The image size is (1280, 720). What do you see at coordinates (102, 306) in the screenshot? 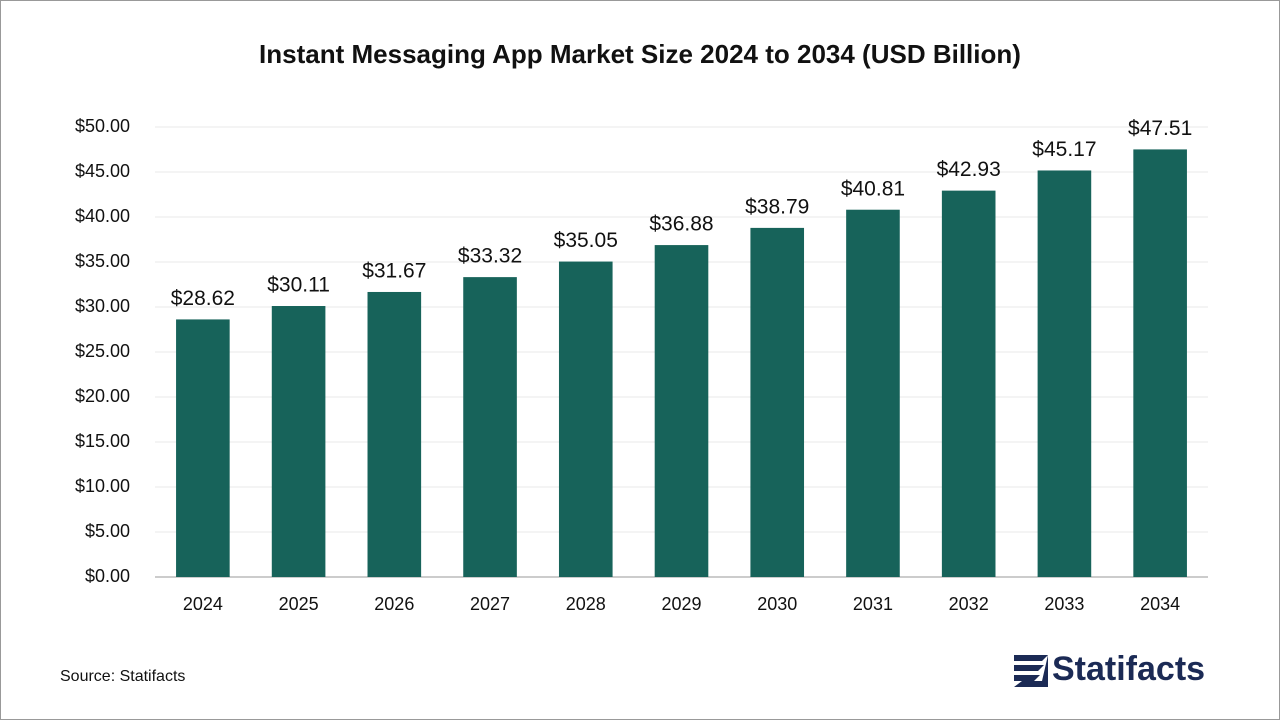
I see `y-tick-label: $30.00` at bounding box center [102, 306].